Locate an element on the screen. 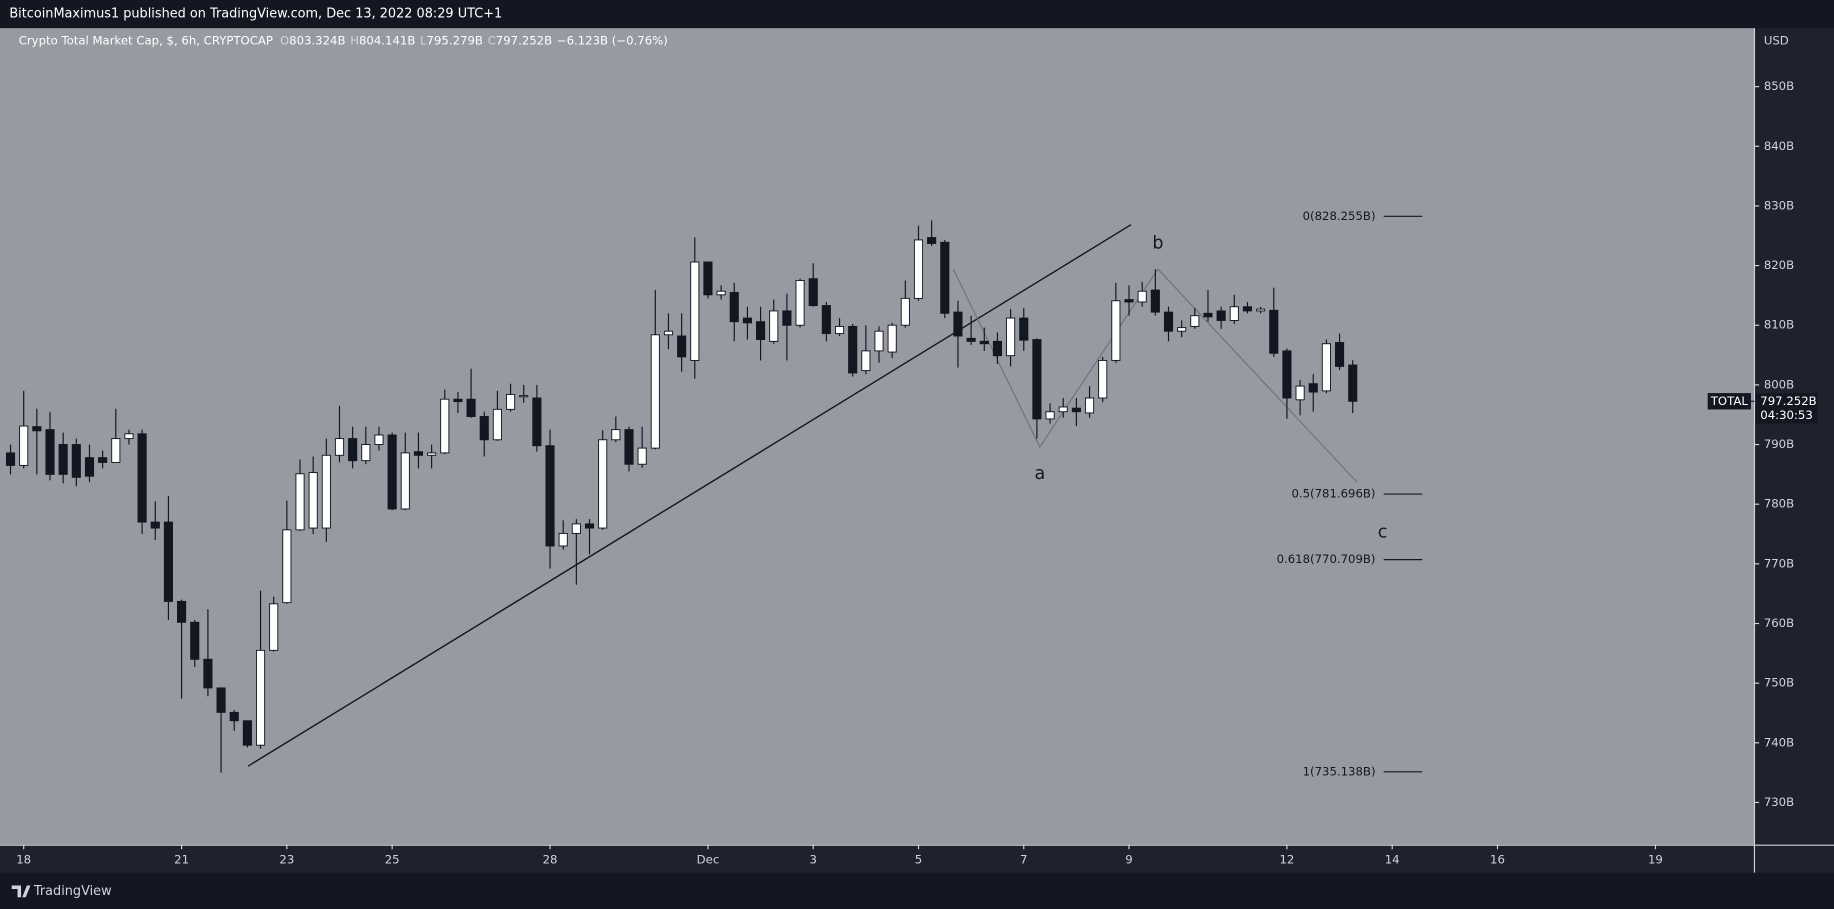 The height and width of the screenshot is (909, 1834). ohlc-key: L is located at coordinates (423, 41).